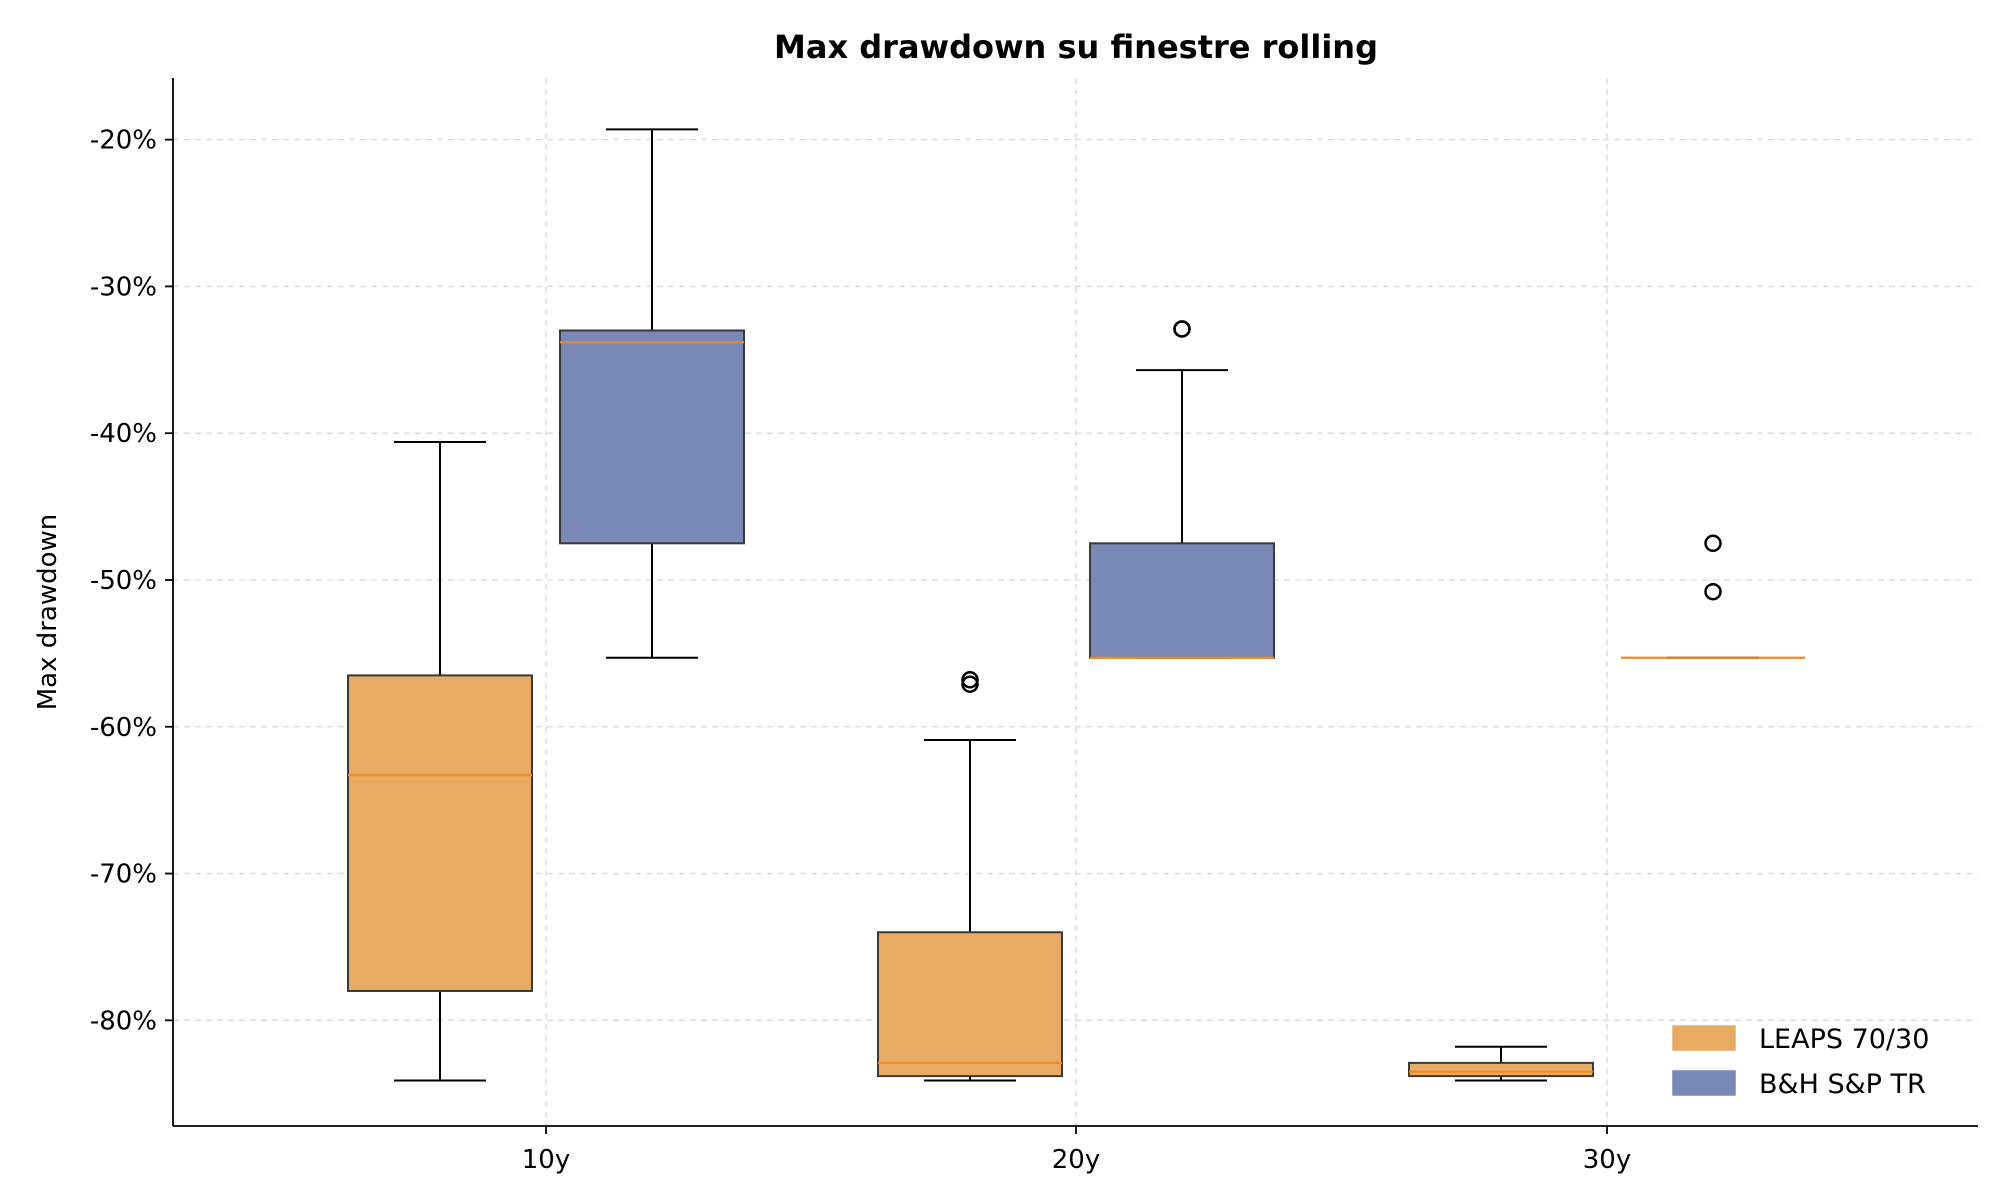 The width and height of the screenshot is (2000, 1200). I want to click on y-axis-label: Max drawdown, so click(48, 612).